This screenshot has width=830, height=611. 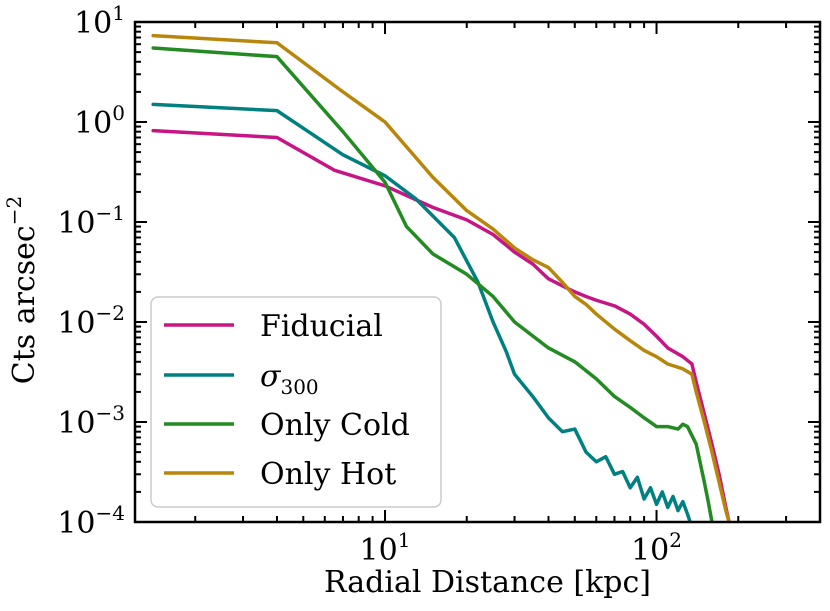 I want to click on legend-box, so click(x=296, y=402).